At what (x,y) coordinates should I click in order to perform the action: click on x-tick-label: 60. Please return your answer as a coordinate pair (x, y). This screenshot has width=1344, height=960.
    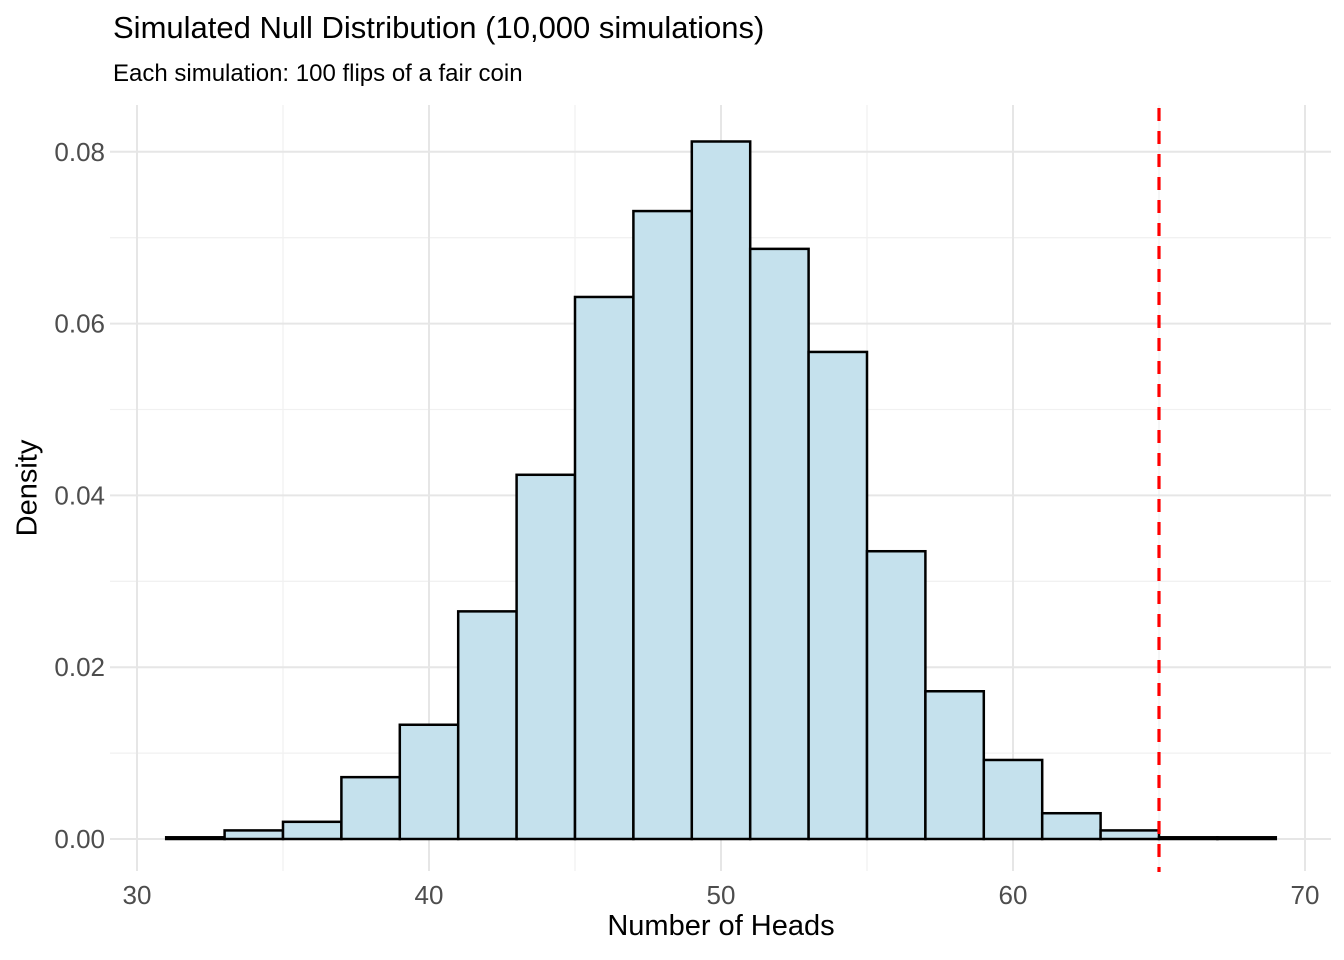
    Looking at the image, I should click on (1013, 895).